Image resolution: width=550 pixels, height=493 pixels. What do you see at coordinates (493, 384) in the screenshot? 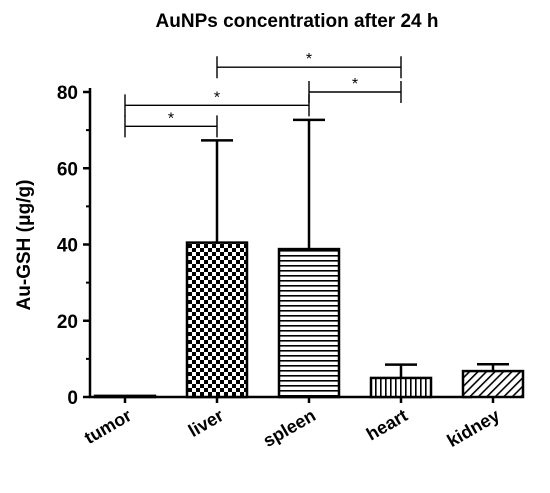
I see `bar-kidney` at bounding box center [493, 384].